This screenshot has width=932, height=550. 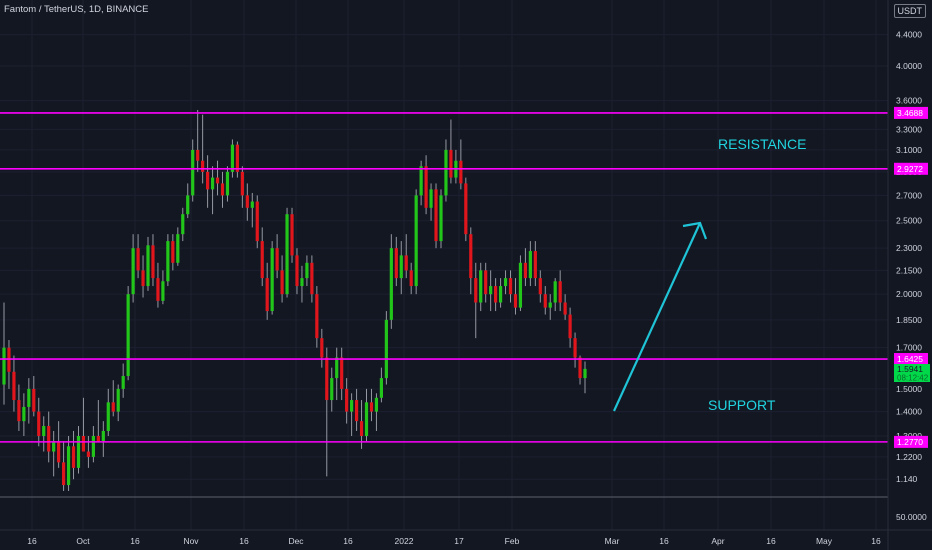 What do you see at coordinates (910, 369) in the screenshot?
I see `last-price-value: 1.5941` at bounding box center [910, 369].